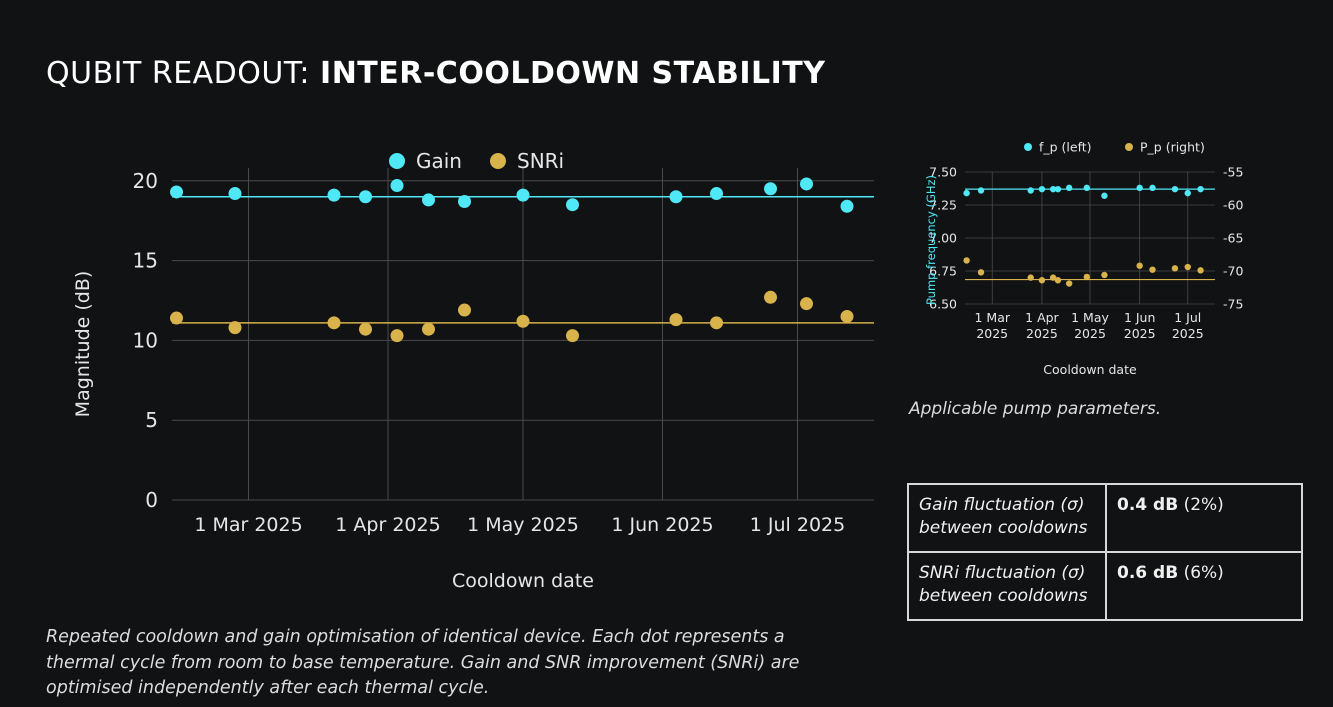 This screenshot has height=707, width=1333. I want to click on y-left-tick-label: 7.25, so click(943, 205).